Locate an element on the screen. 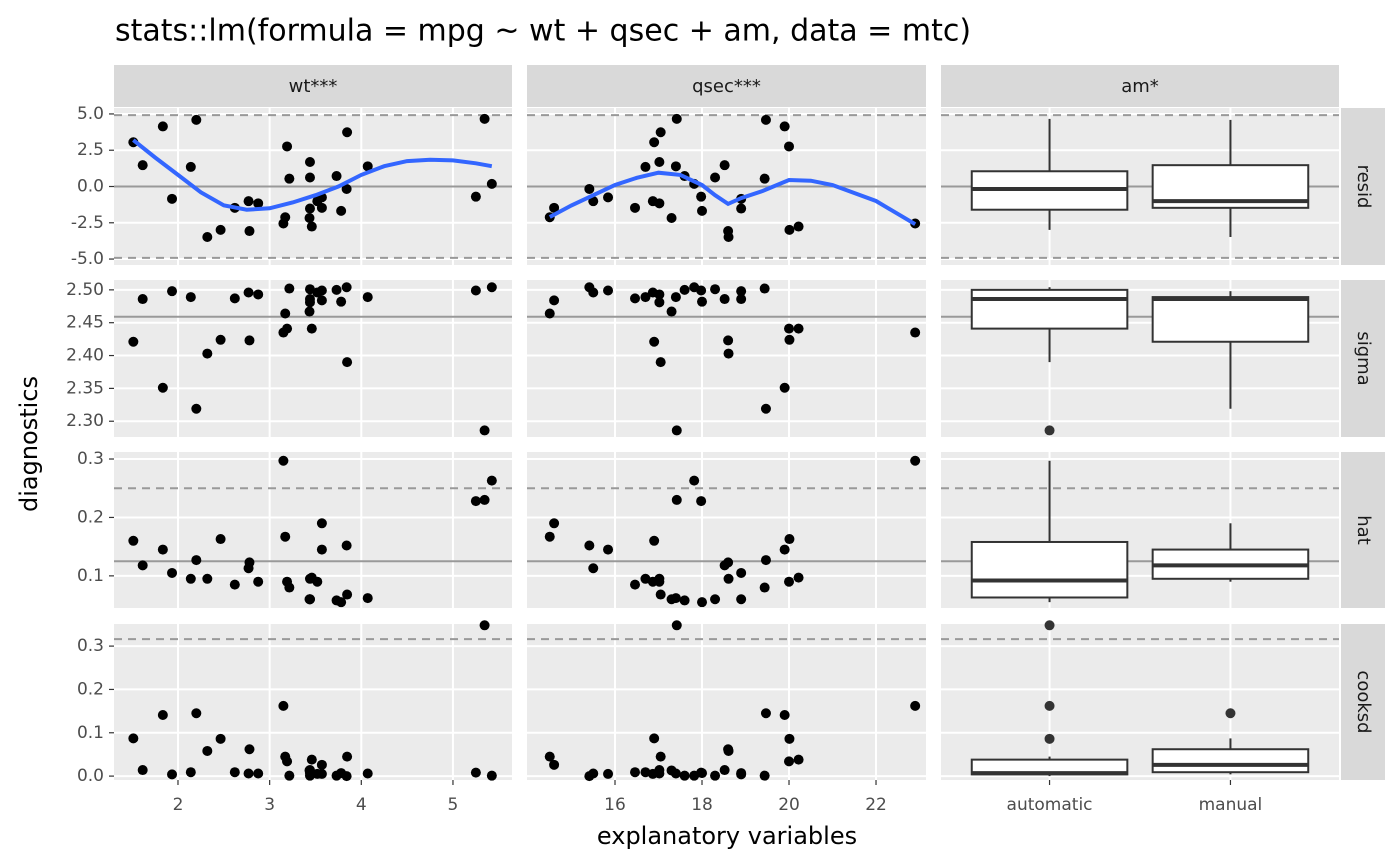 The width and height of the screenshot is (1400, 866). x-tick-label: 20 is located at coordinates (789, 805).